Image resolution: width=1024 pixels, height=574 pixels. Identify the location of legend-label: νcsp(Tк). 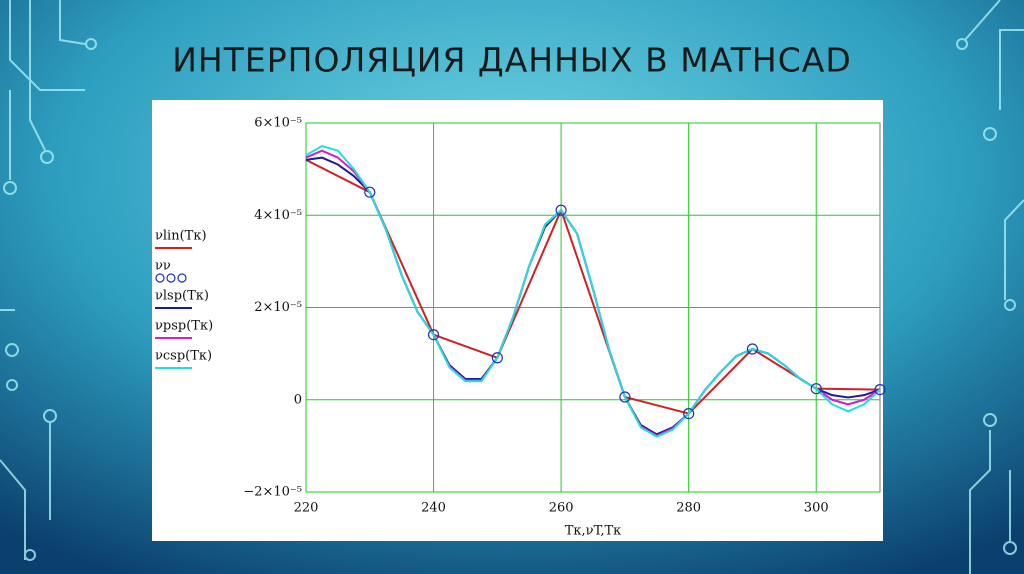
(183, 356).